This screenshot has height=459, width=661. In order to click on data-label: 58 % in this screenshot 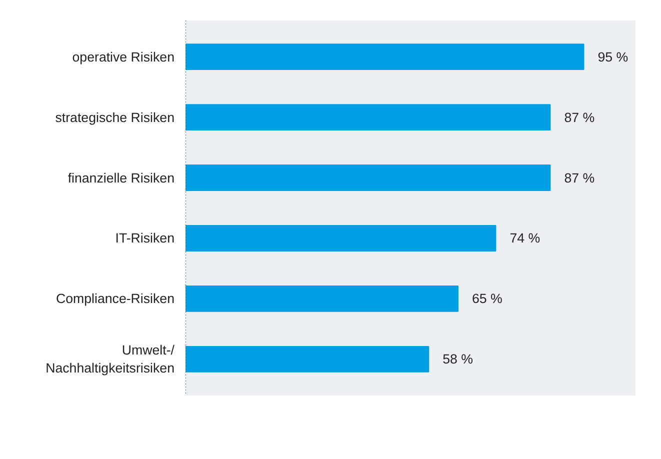, I will do `click(458, 359)`.